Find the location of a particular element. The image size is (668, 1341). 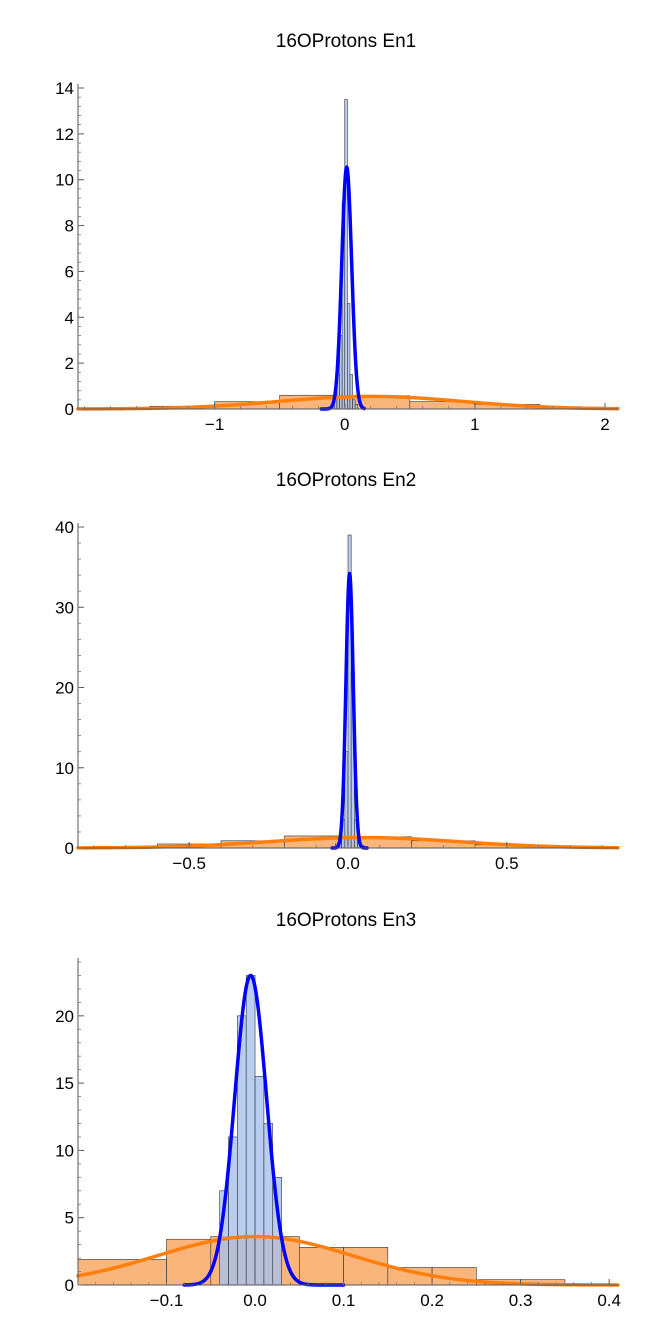

x-tick-label-1-1: 0 is located at coordinates (344, 424).